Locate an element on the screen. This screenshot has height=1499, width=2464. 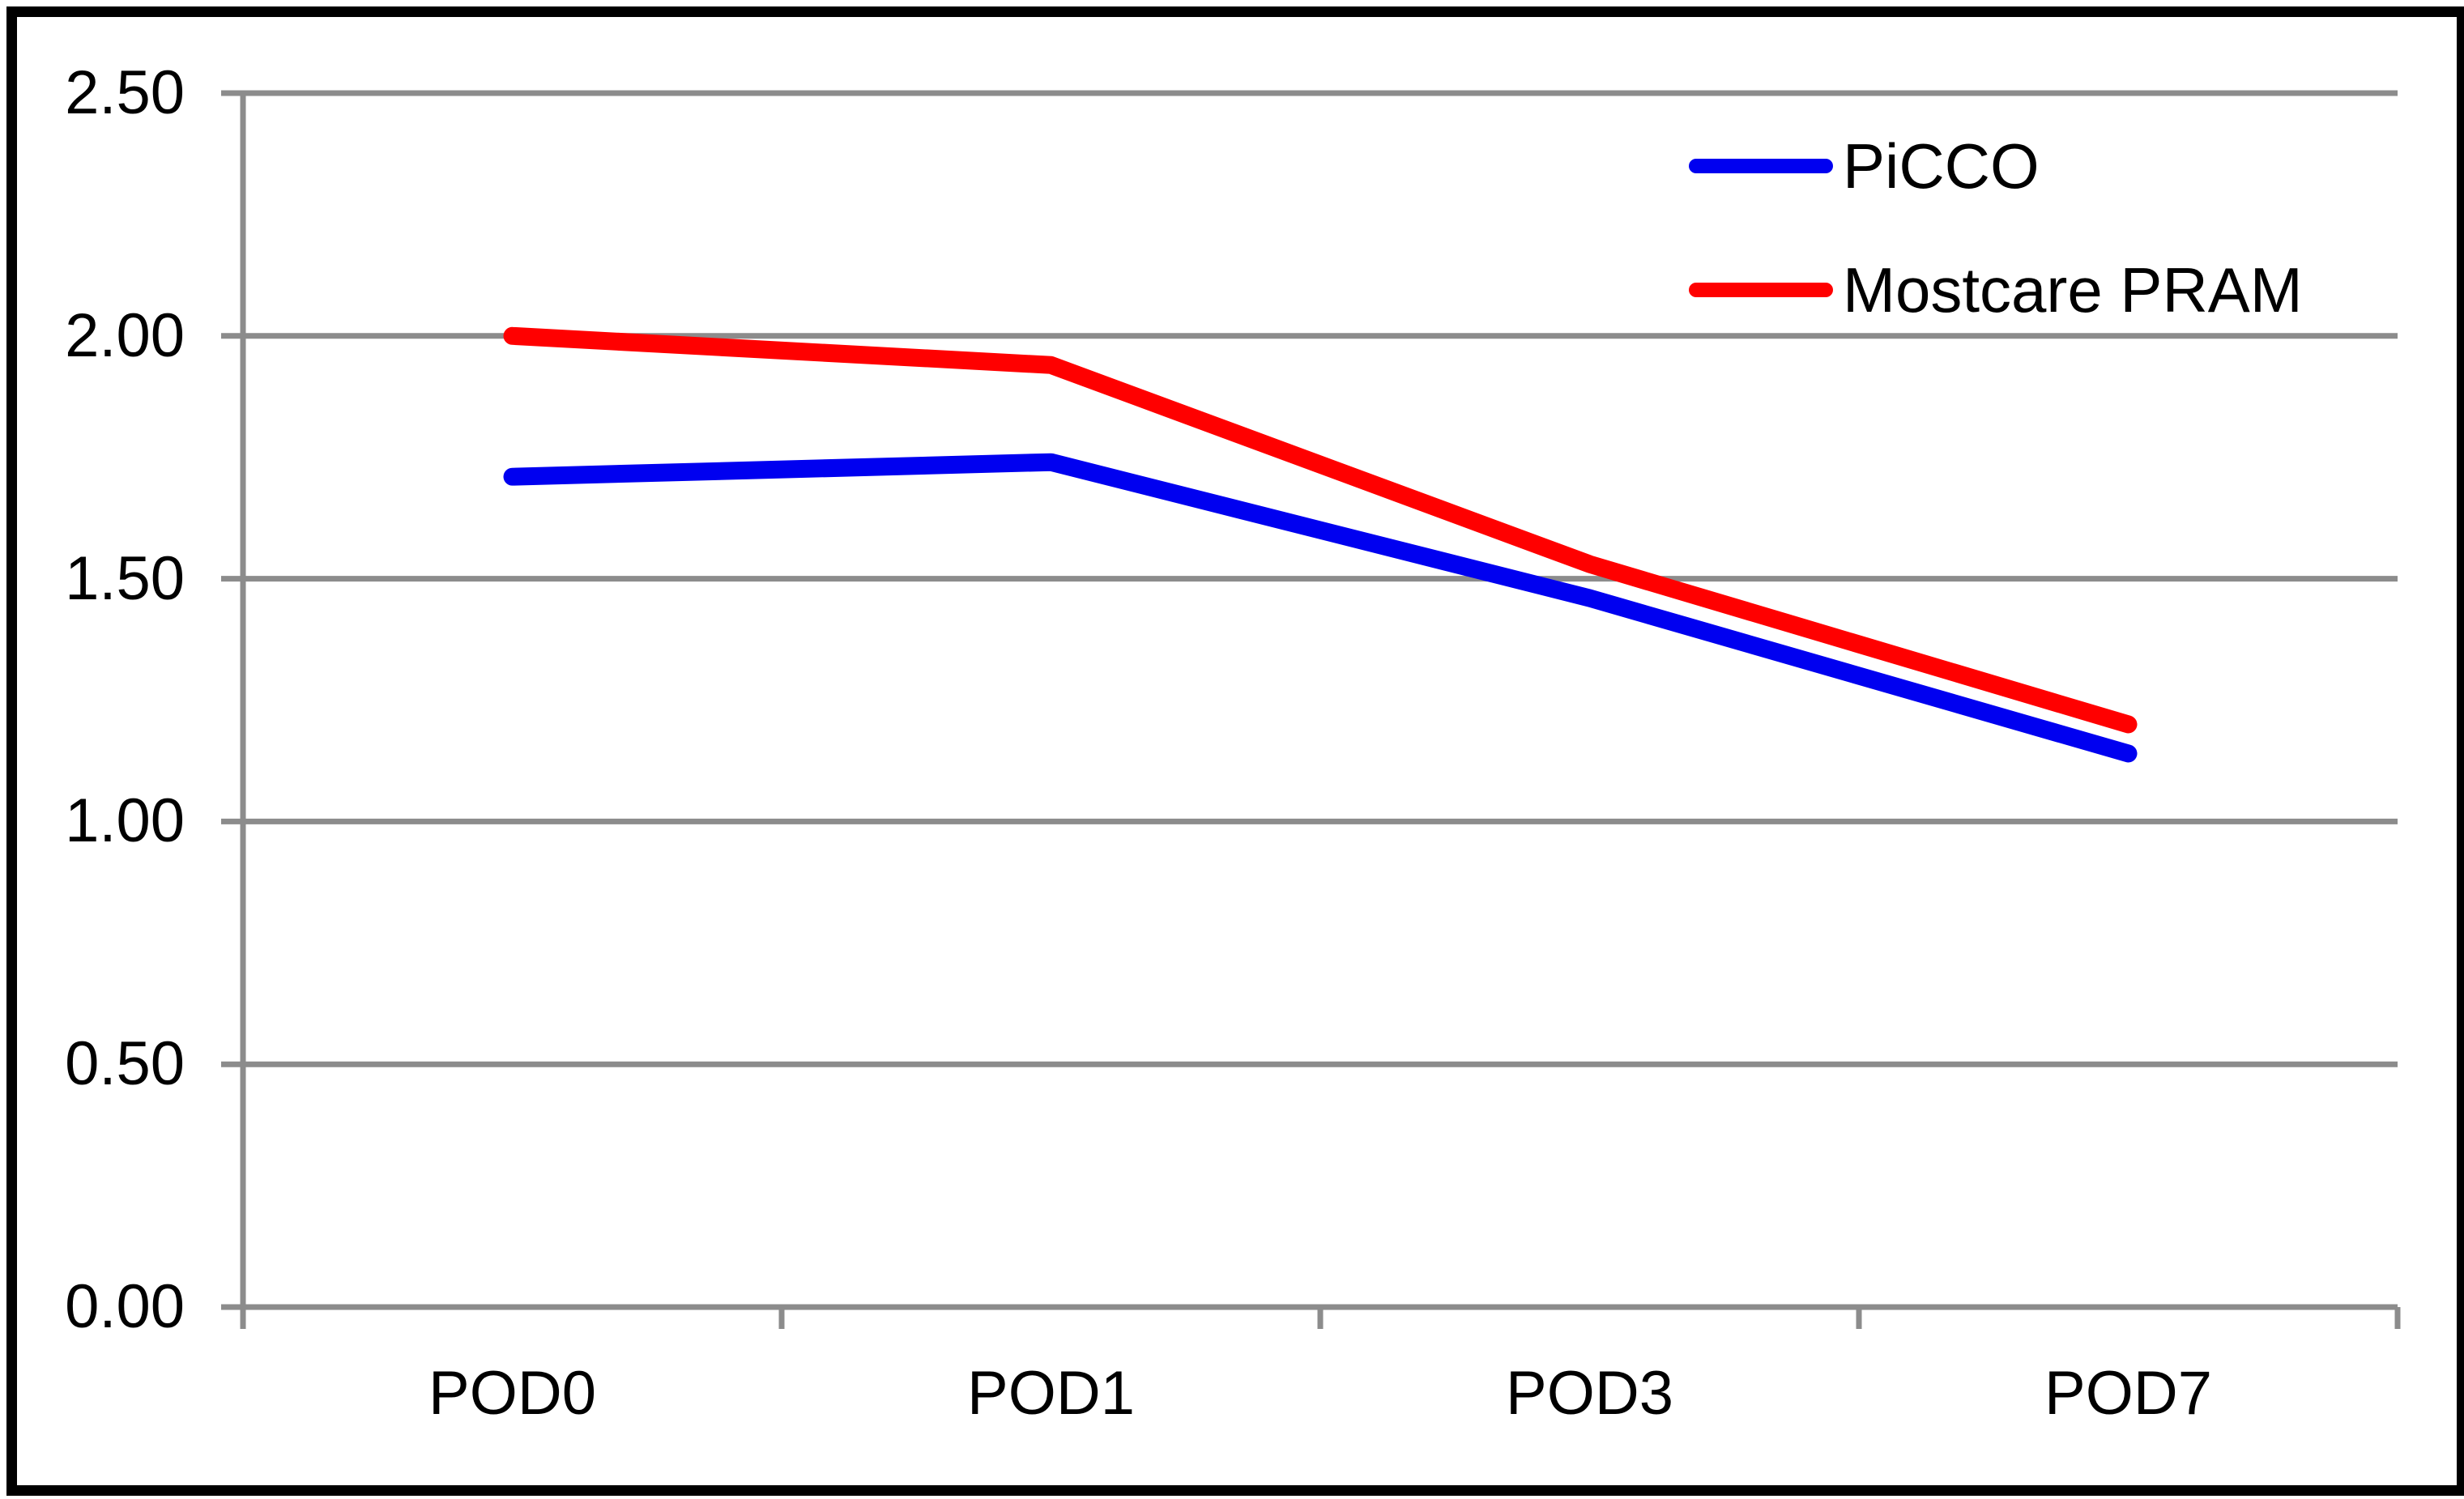
mostcare-pram-line-swatch-icon is located at coordinates (1761, 290).